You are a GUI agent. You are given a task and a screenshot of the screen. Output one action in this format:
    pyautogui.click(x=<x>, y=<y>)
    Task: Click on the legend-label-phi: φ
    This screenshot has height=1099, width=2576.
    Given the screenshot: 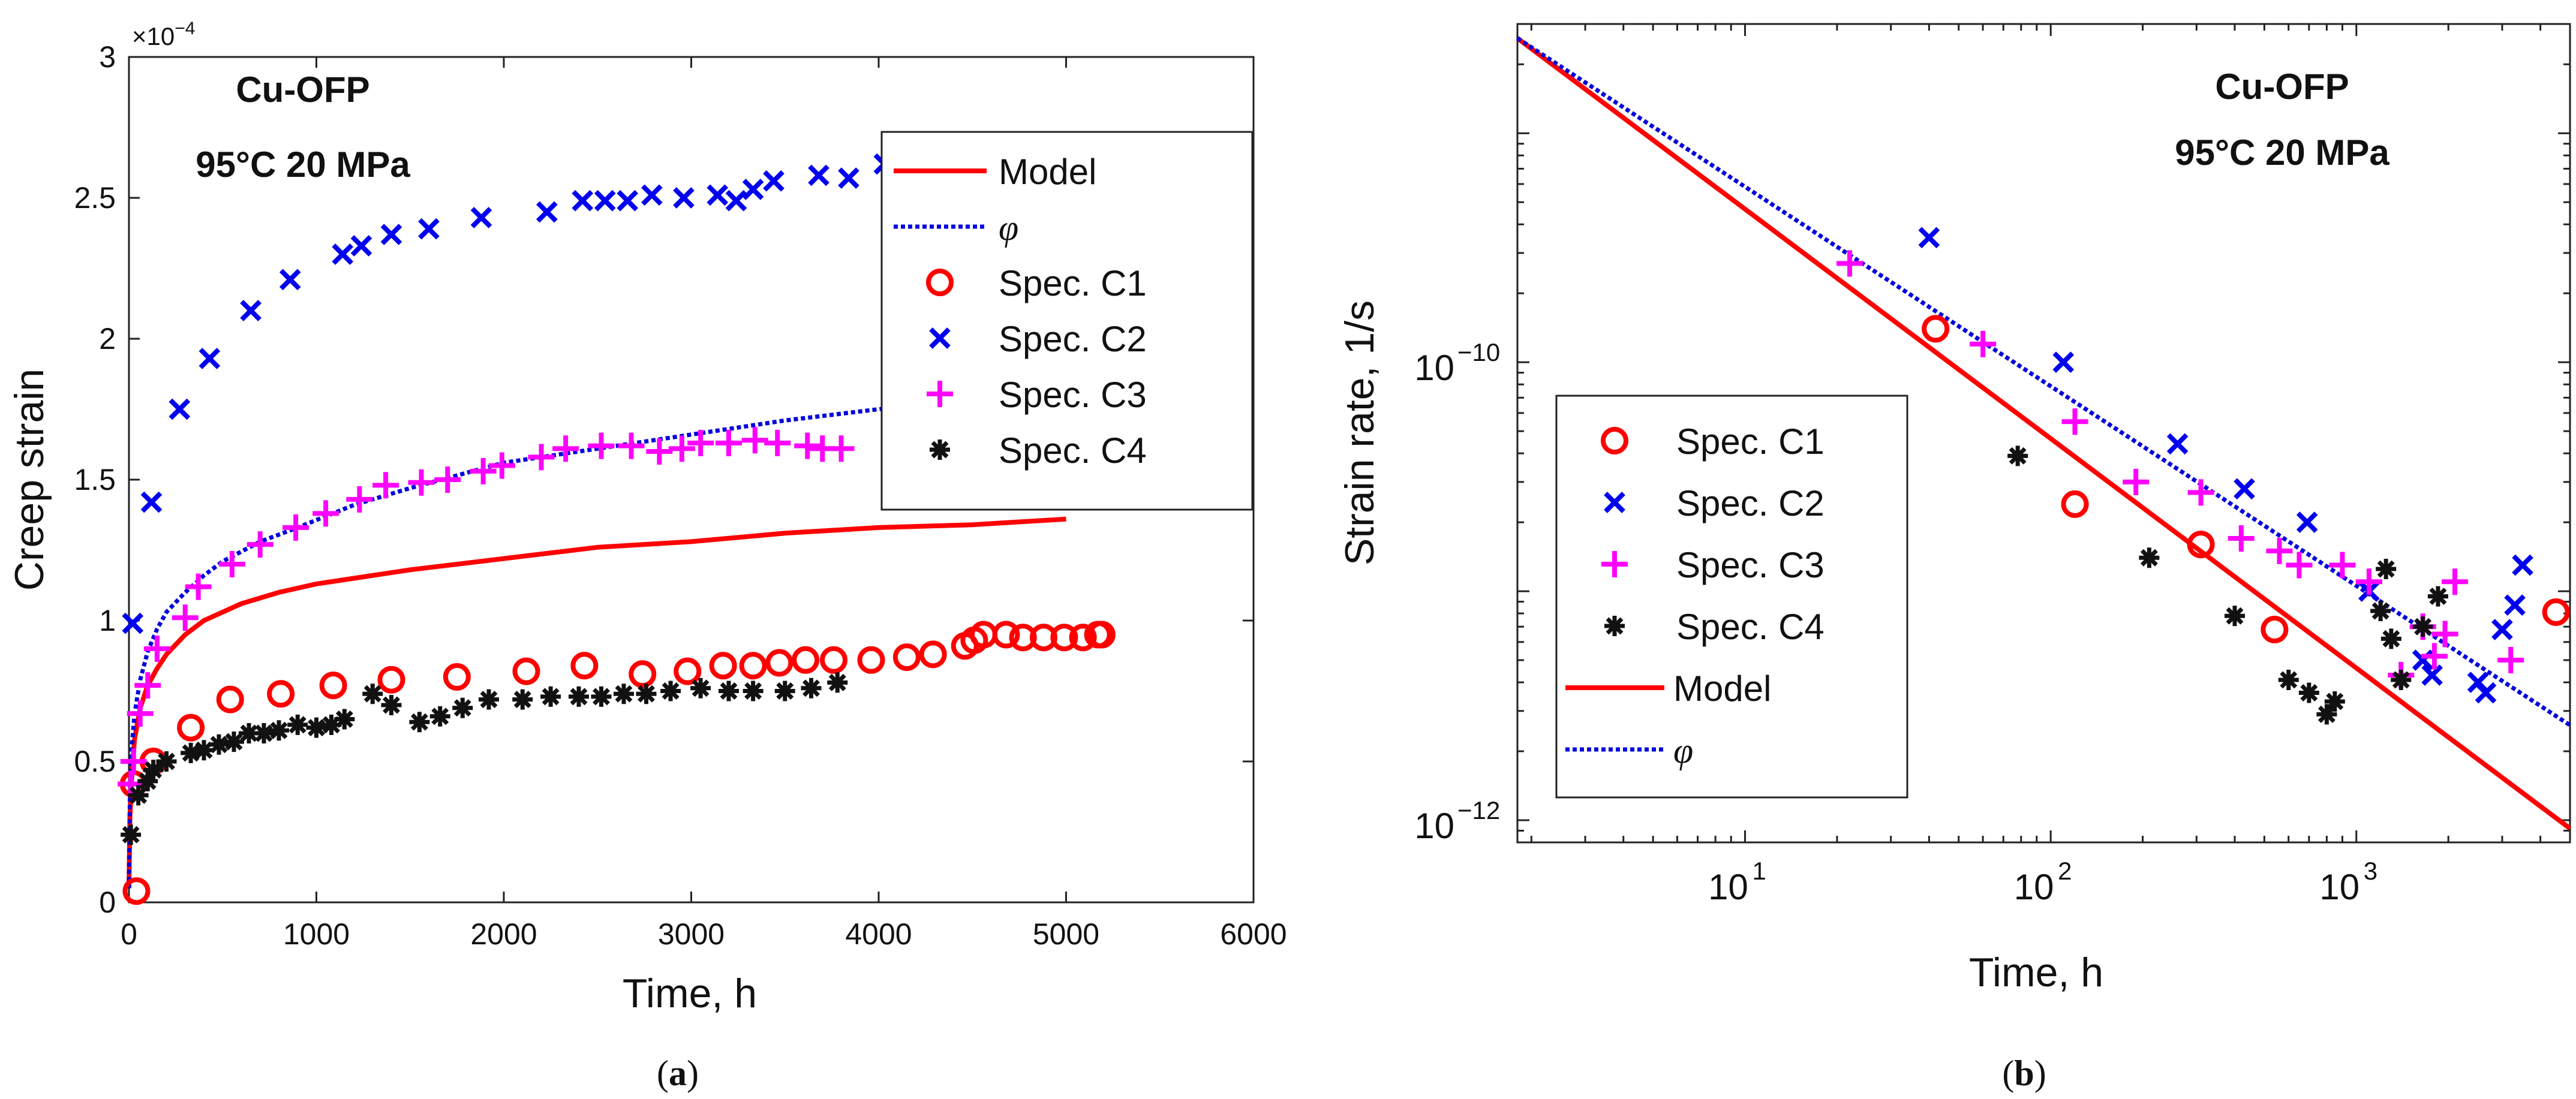 What is the action you would take?
    pyautogui.click(x=1009, y=228)
    